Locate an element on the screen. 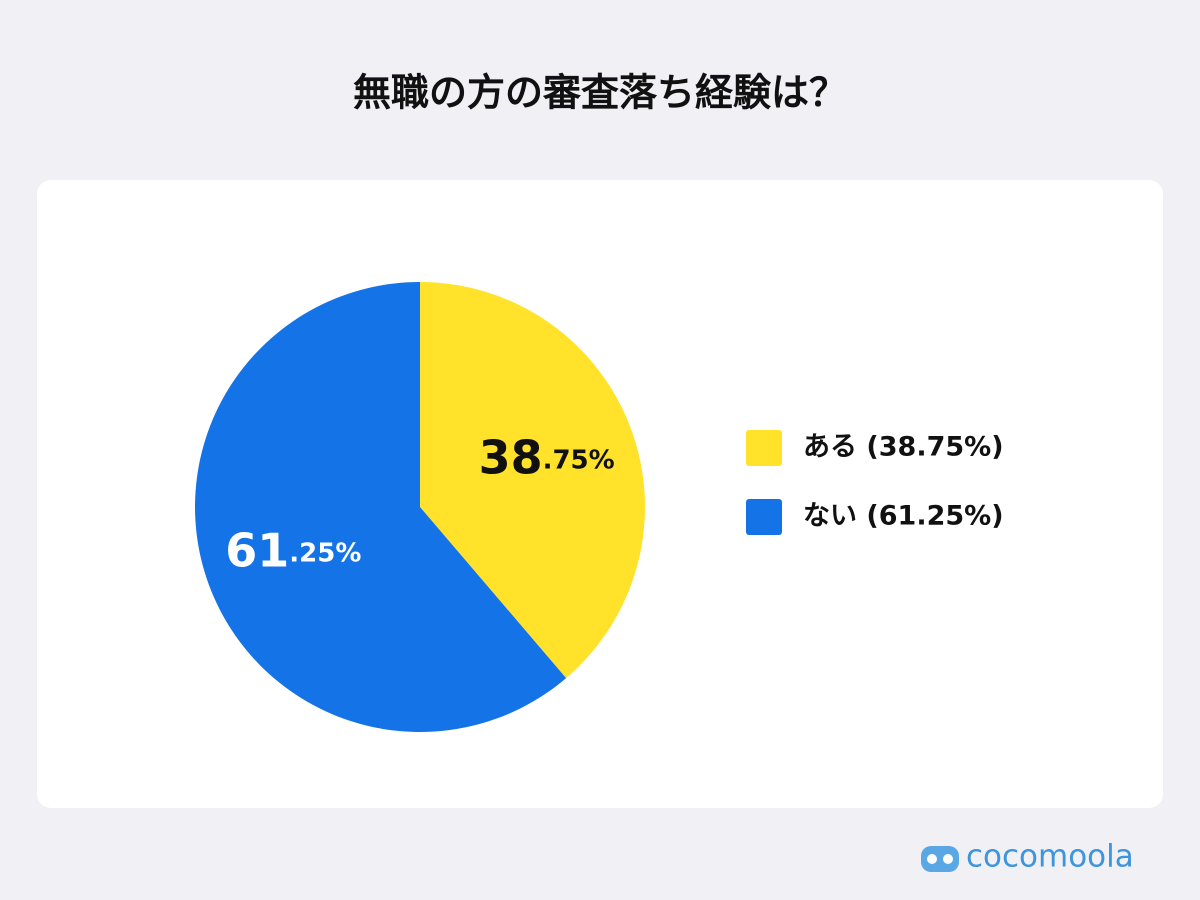 This screenshot has width=1200, height=900. data-label-major: 61 is located at coordinates (257, 550).